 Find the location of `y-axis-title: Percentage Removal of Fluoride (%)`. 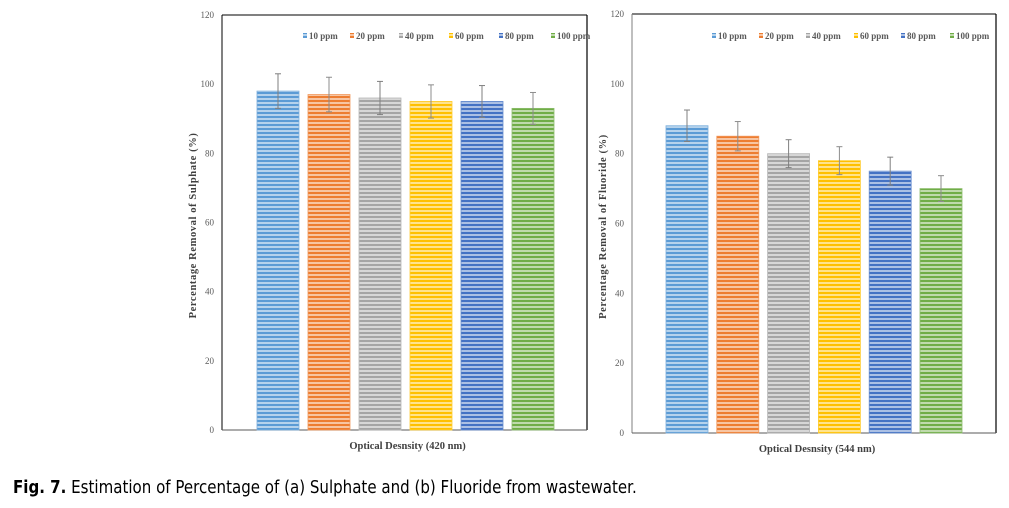

y-axis-title: Percentage Removal of Fluoride (%) is located at coordinates (603, 226).